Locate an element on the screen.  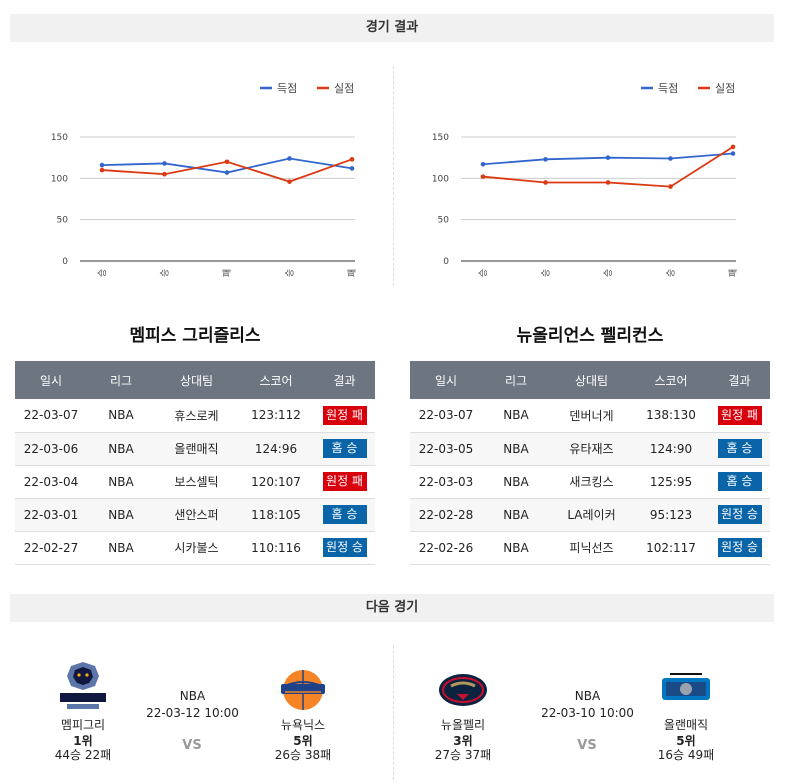
table-row: 22-03-07 NBA 덴버너게 138:130 원정 패 is located at coordinates (590, 416).